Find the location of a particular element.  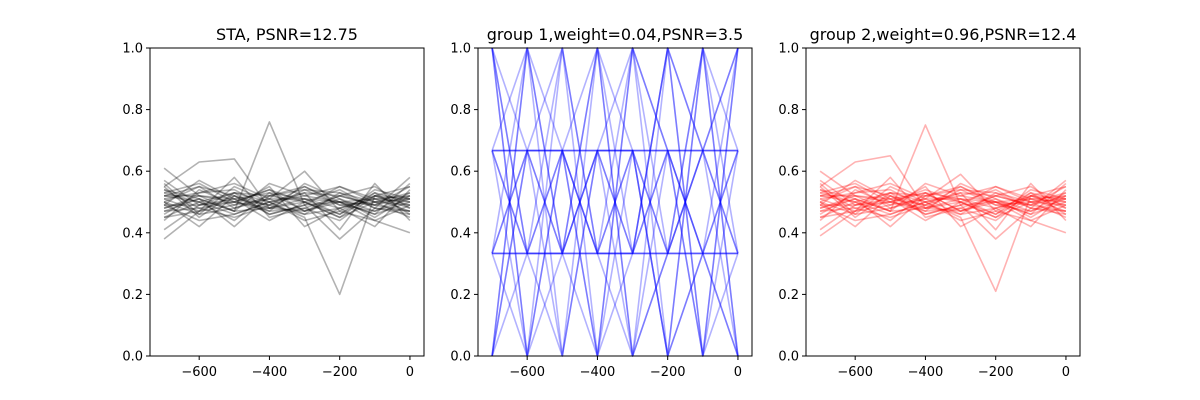

subplot-3-series is located at coordinates (943, 208).